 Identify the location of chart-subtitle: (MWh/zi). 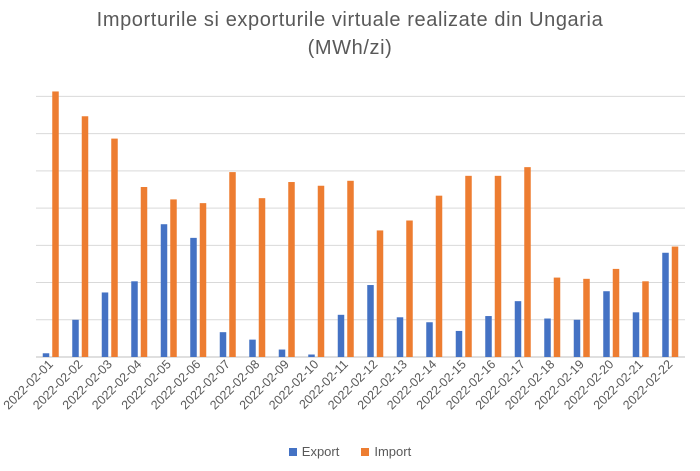
(350, 48).